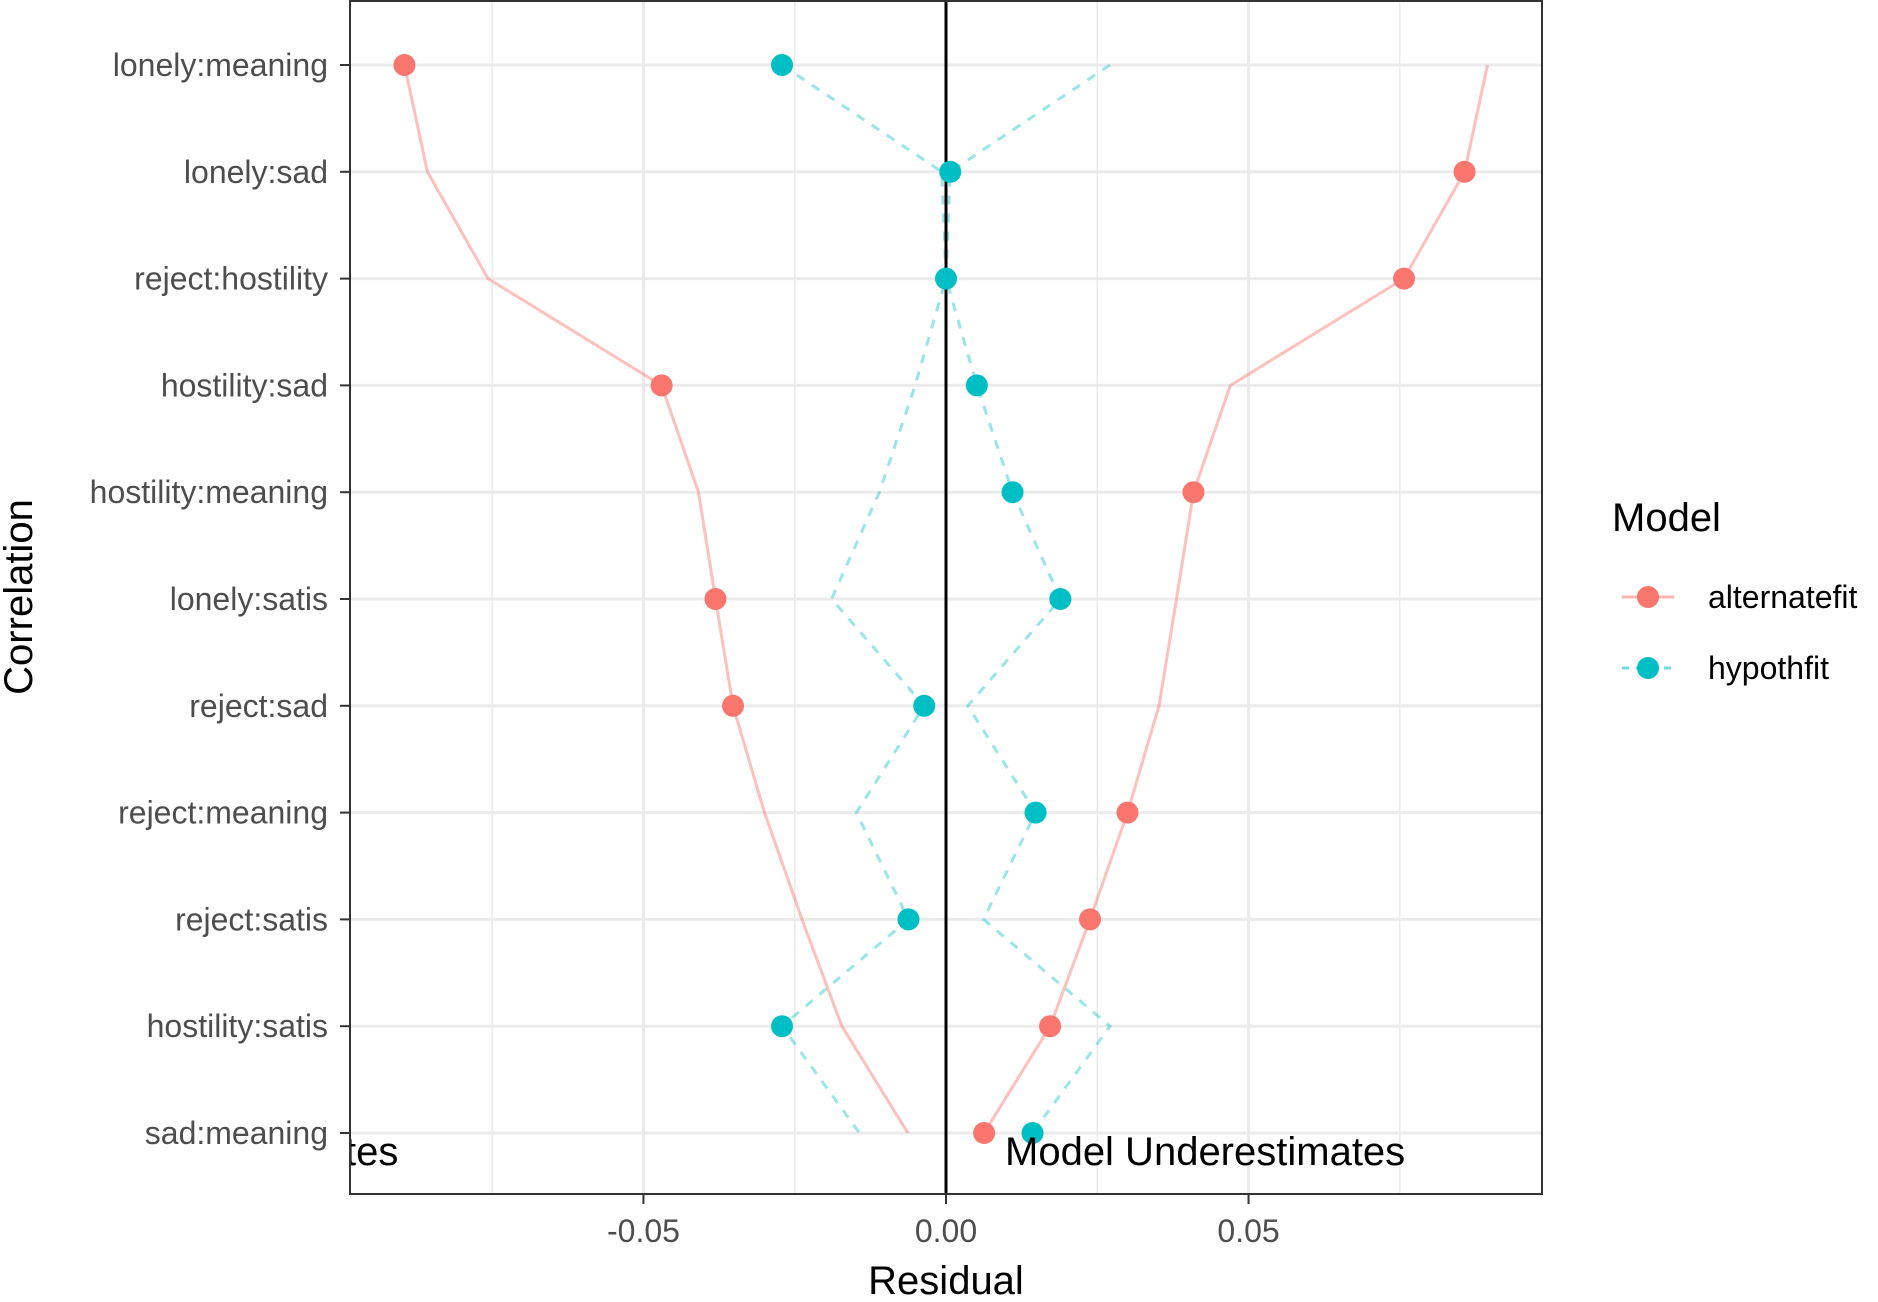 The height and width of the screenshot is (1302, 1878). I want to click on y-tick-label: reject:sad, so click(258, 706).